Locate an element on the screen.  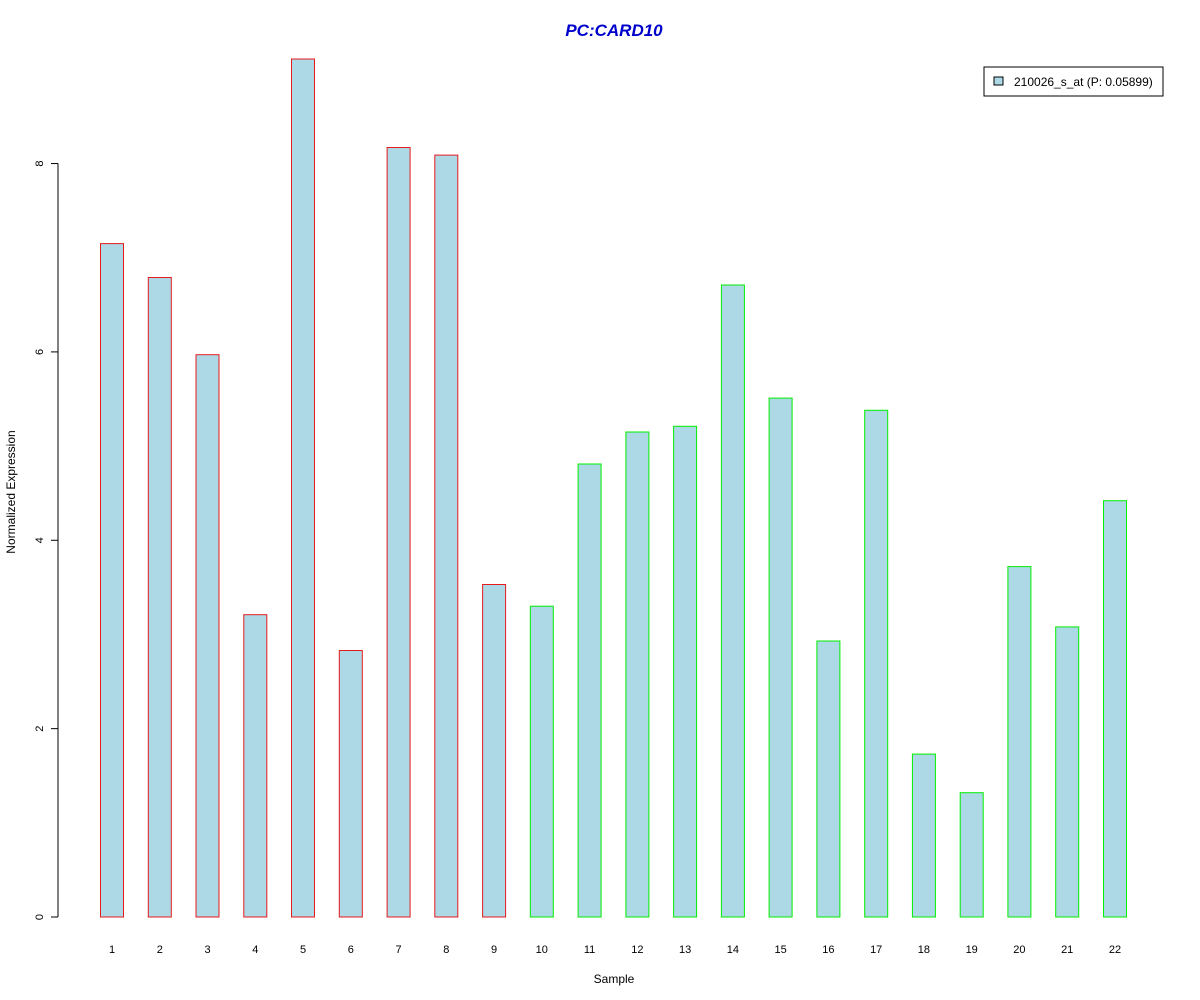
x-tick-label: 12 is located at coordinates (637, 950).